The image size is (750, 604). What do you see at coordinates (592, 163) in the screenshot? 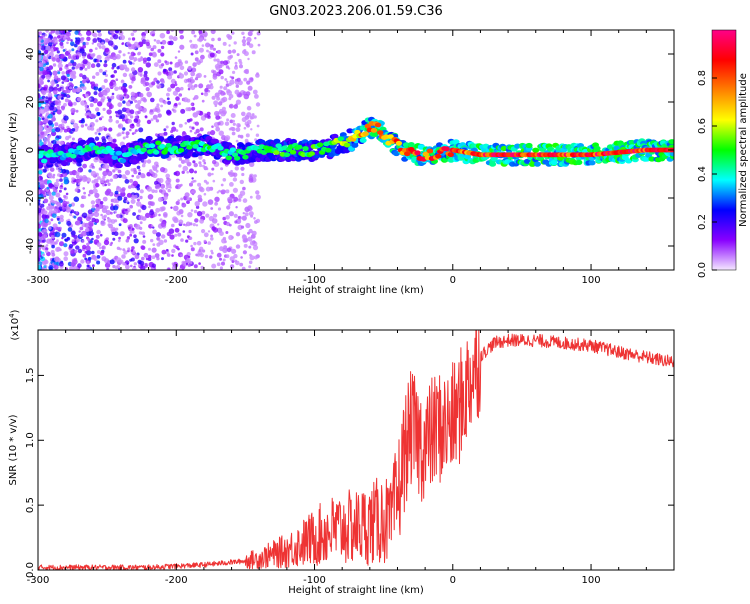
I see `ridge-halo` at bounding box center [592, 163].